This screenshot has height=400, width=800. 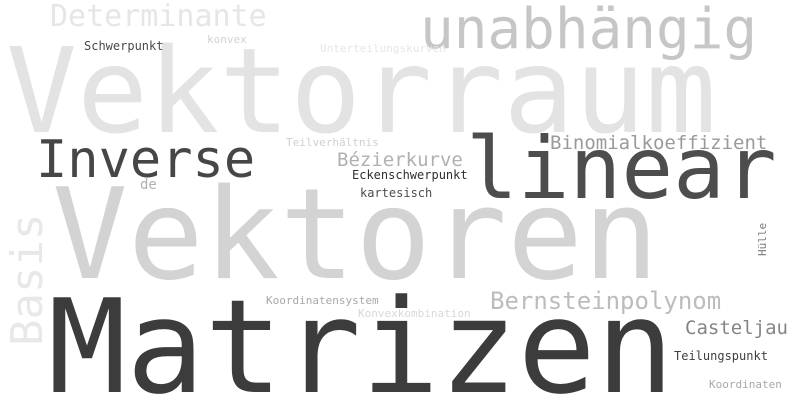 What do you see at coordinates (745, 384) in the screenshot?
I see `word-koordinaten: Koordinaten` at bounding box center [745, 384].